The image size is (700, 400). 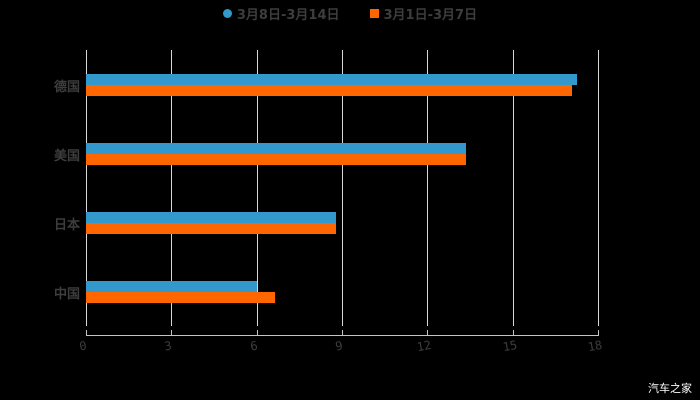 I want to click on legend-circle-icon, so click(x=227, y=13).